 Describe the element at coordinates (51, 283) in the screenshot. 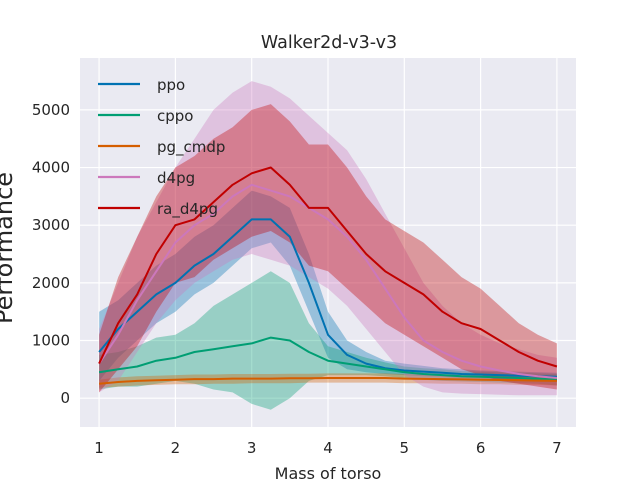

I see `y-tick-label: 2000` at that location.